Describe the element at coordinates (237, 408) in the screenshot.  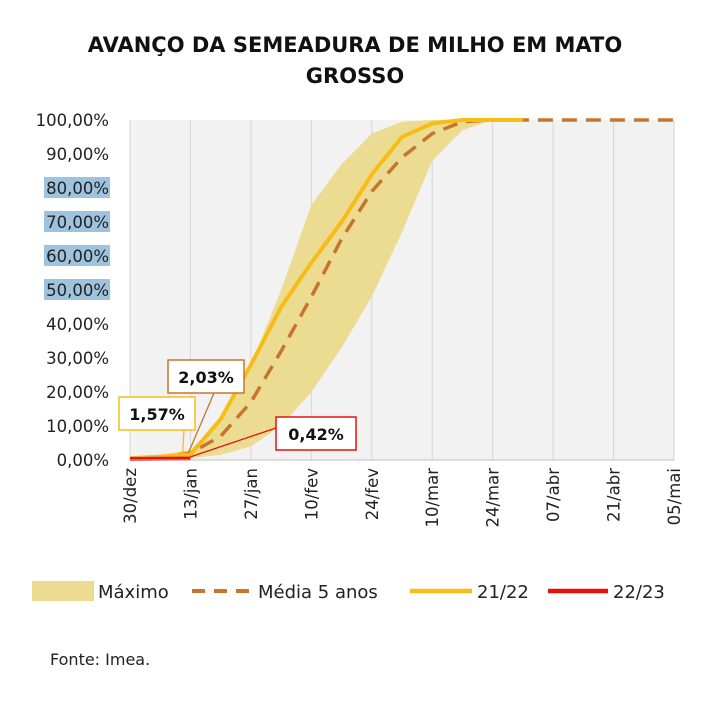
I see `callouts: 1,57% 2,03% 0,42%` at that location.